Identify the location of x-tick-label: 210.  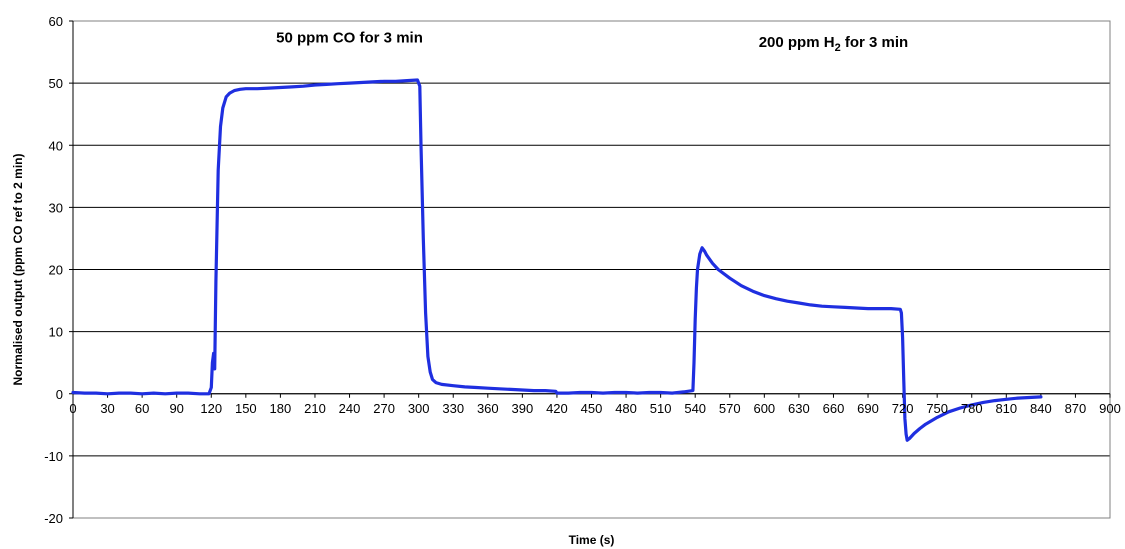
(315, 408).